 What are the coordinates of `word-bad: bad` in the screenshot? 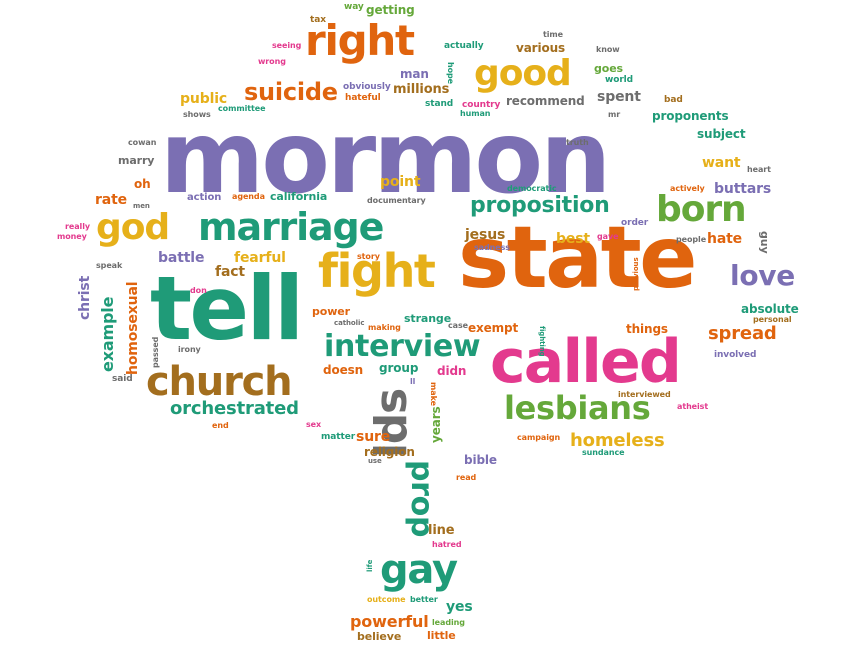 It's located at (673, 100).